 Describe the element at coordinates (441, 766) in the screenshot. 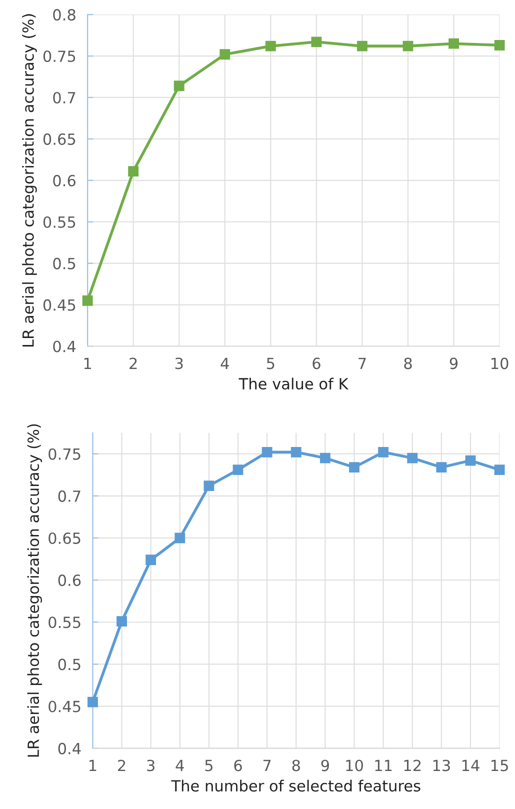

I see `x-tick-label: 13` at that location.